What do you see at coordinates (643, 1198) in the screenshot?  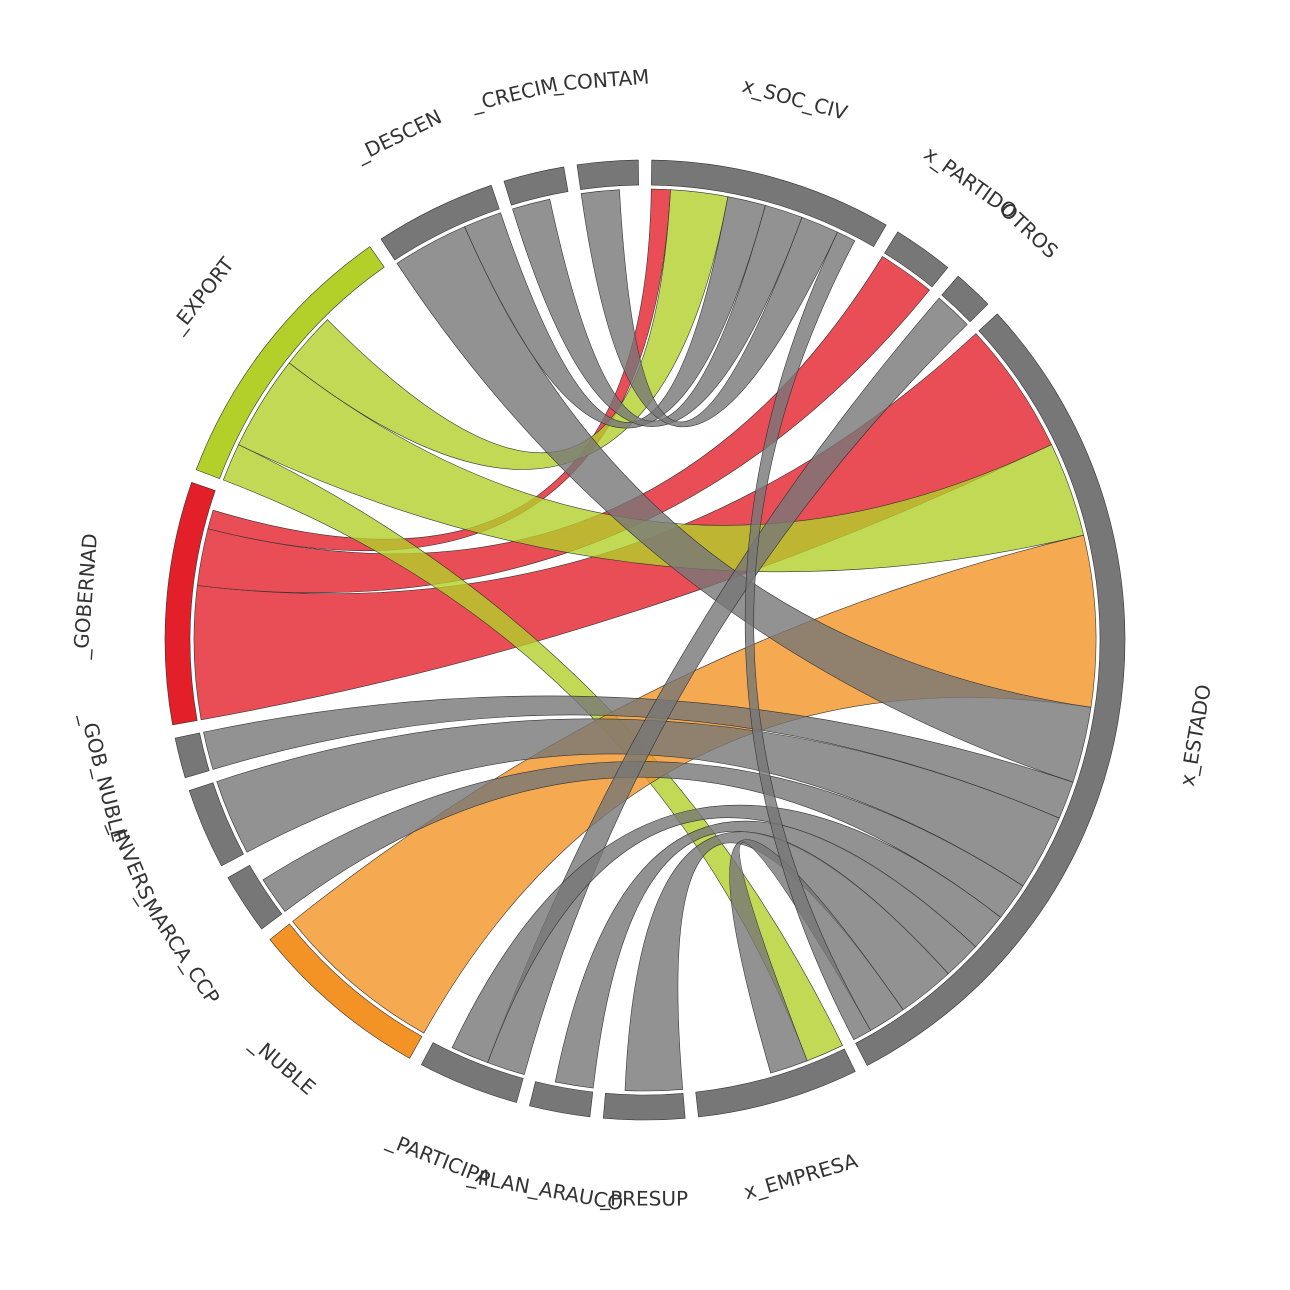 I see `segment-label: _PRESUP` at bounding box center [643, 1198].